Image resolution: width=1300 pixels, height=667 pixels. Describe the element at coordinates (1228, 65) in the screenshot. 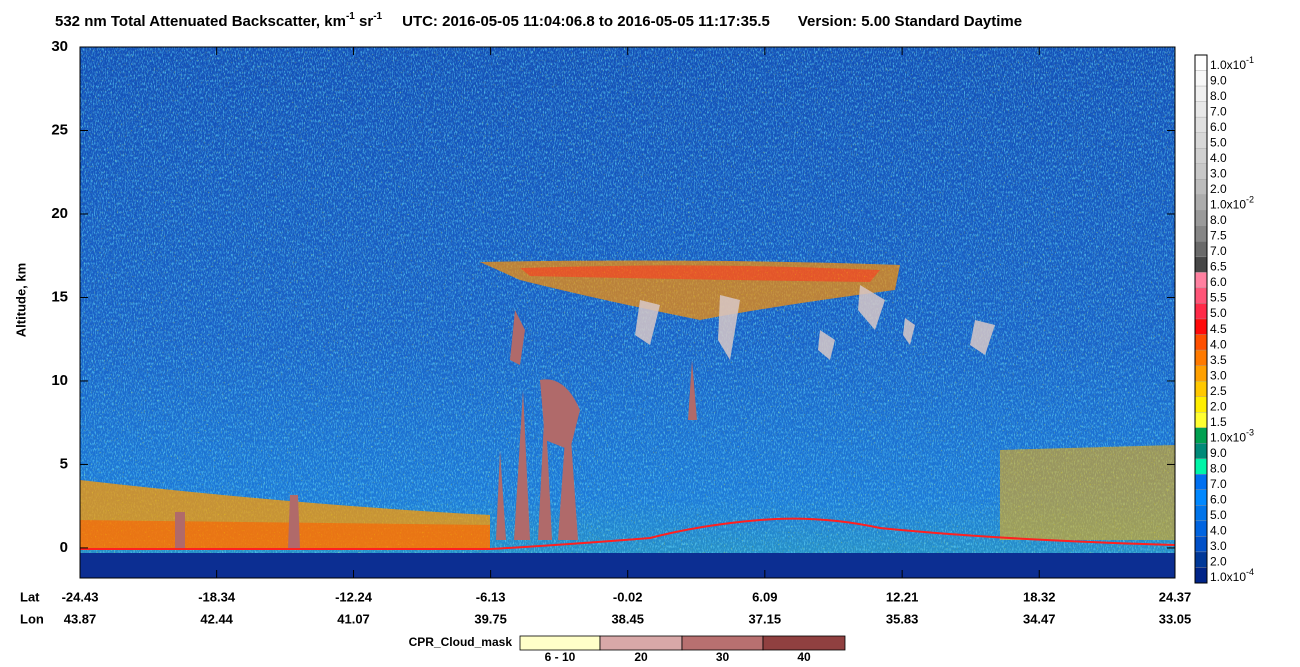

I see `colorbar-label-text: 1.0x10` at that location.